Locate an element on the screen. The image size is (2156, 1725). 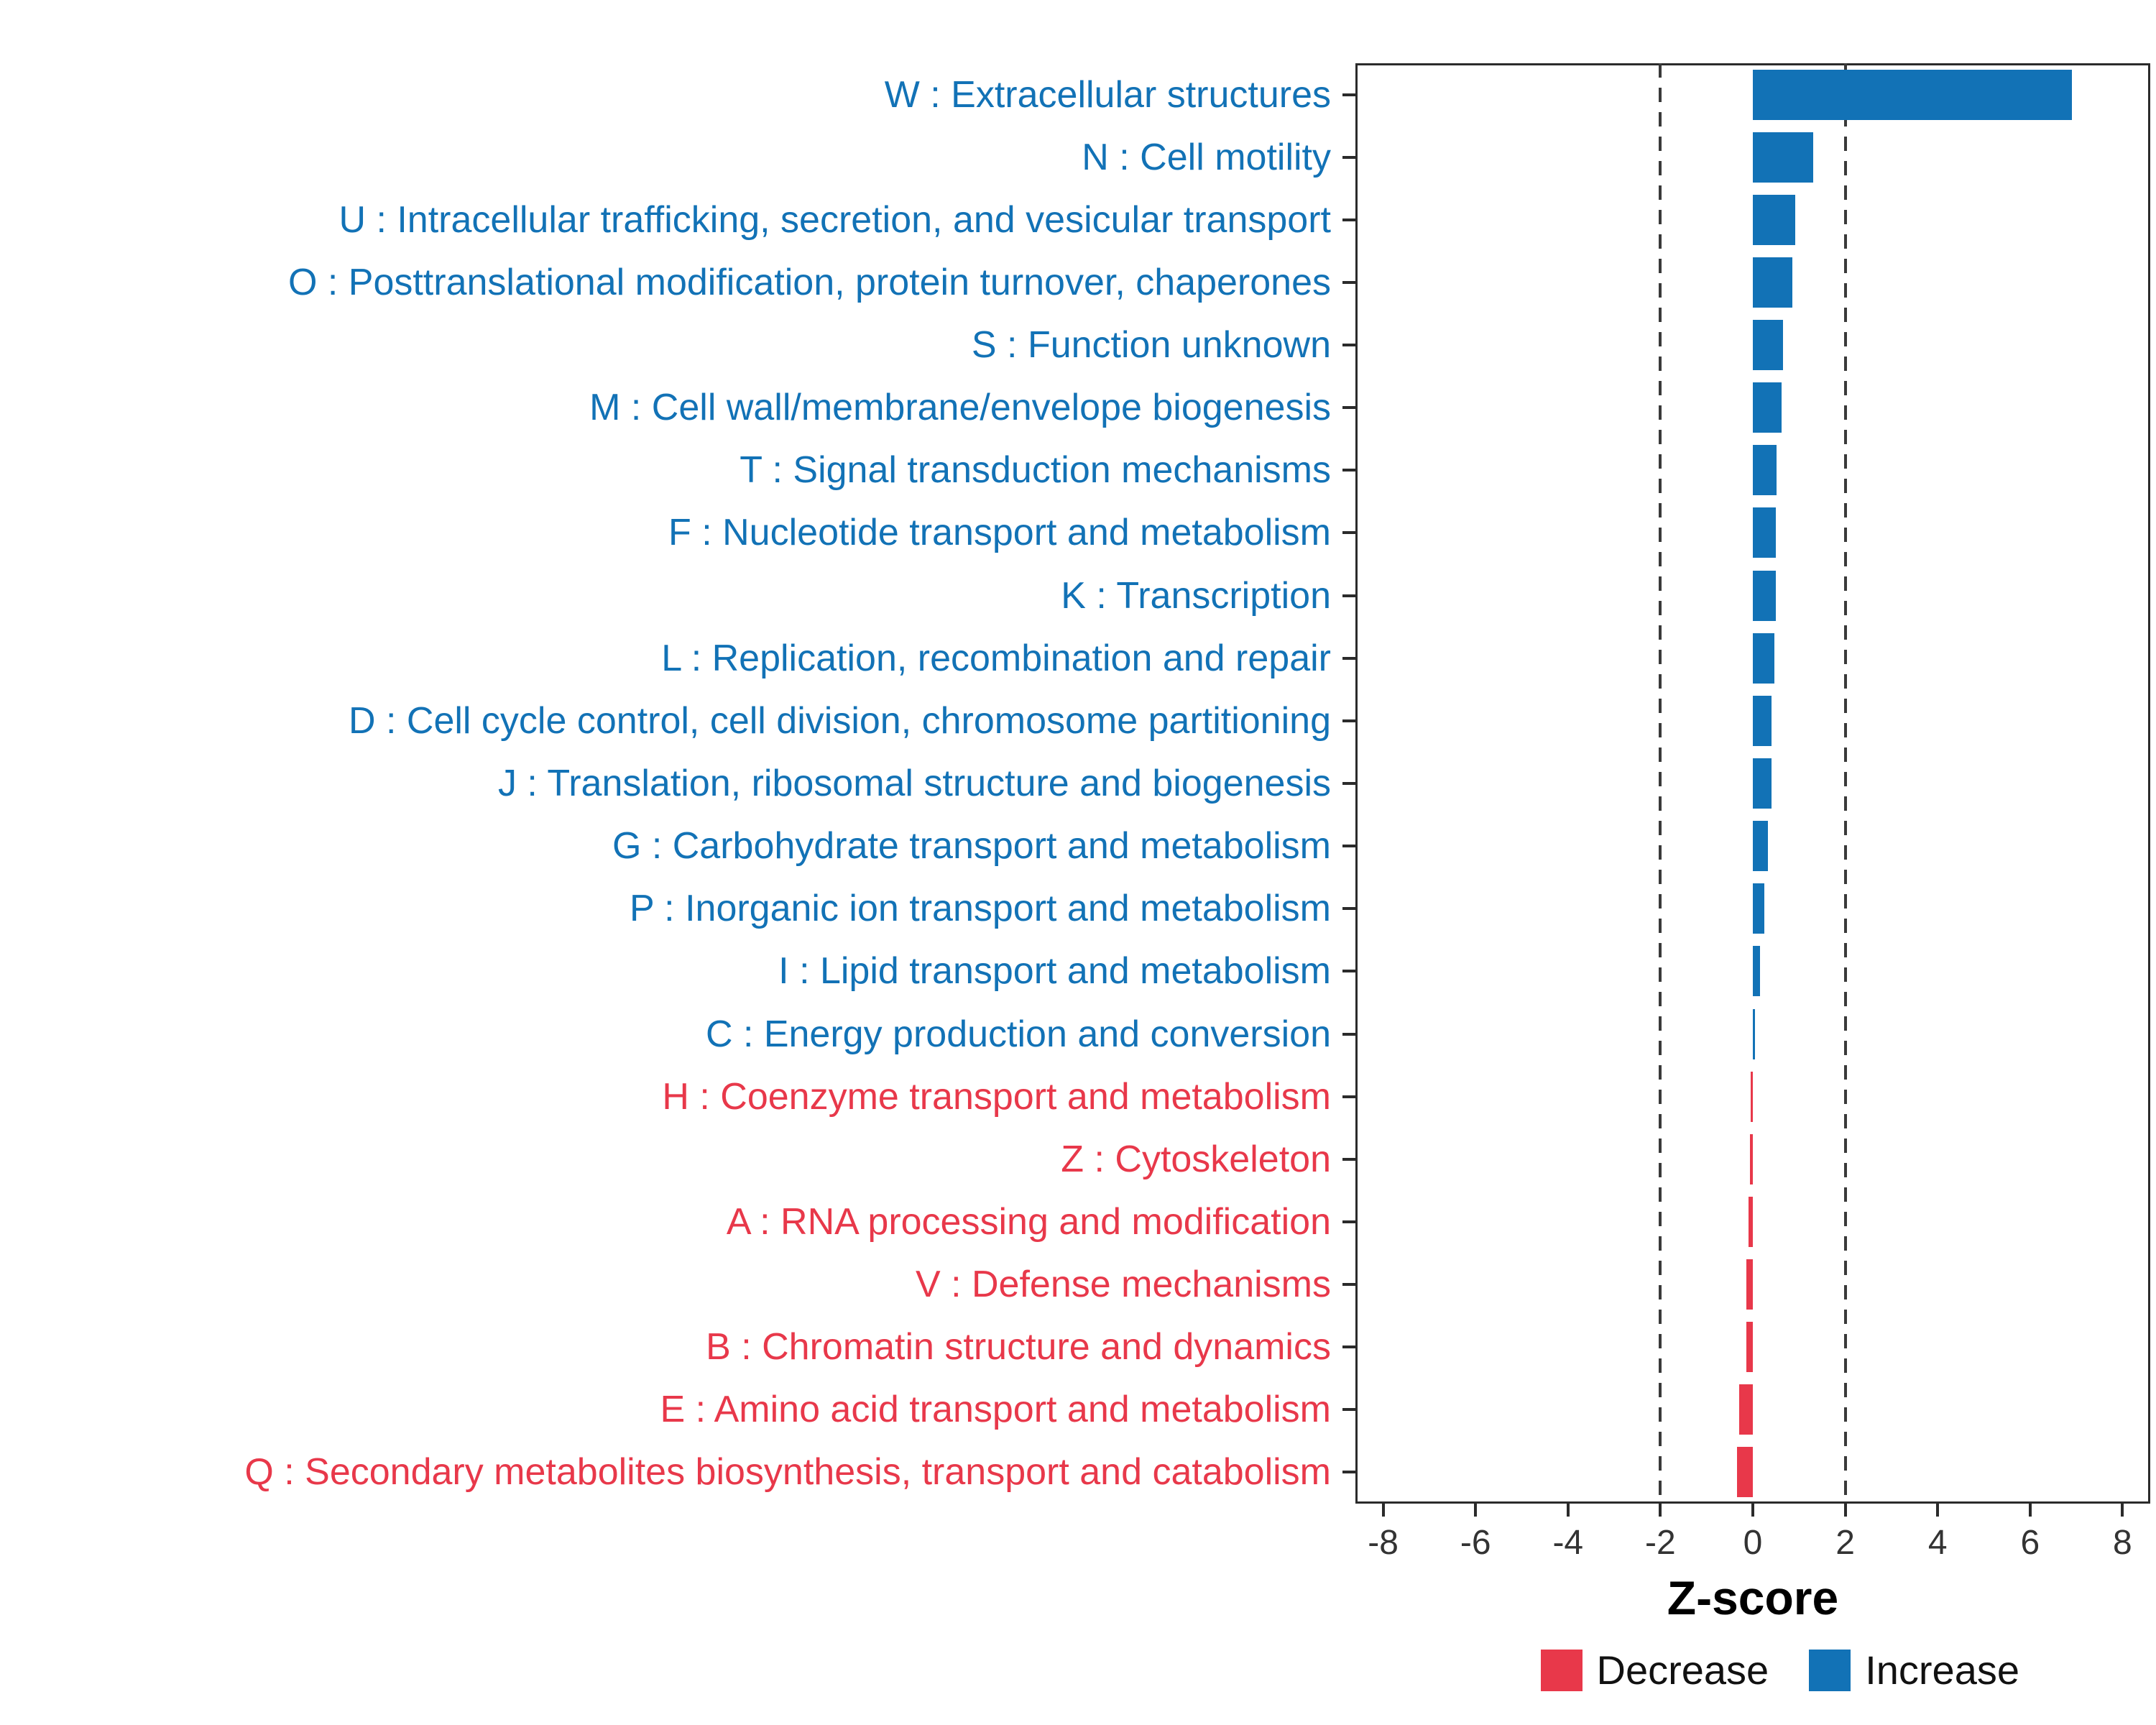
y-axis-category-label: H : Coenzyme transport and metabolism is located at coordinates (997, 1096).